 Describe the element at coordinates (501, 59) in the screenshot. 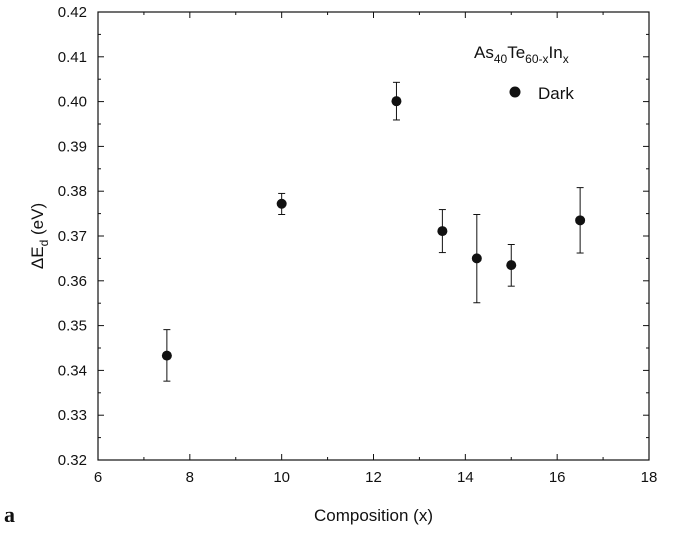

I see `legend-title-subscript: 40` at that location.